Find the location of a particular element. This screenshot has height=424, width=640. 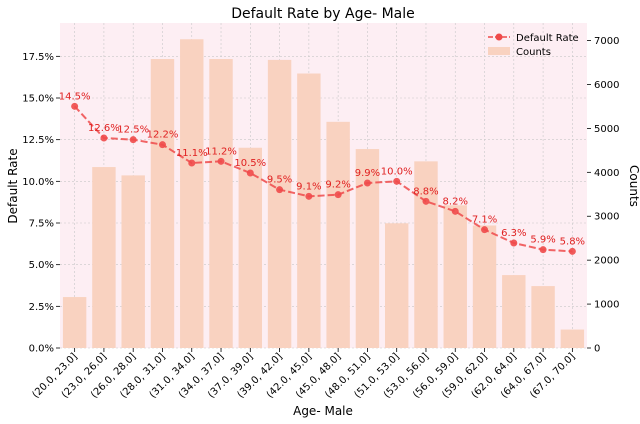

y-left-tick-label: 5.0% is located at coordinates (41, 265).